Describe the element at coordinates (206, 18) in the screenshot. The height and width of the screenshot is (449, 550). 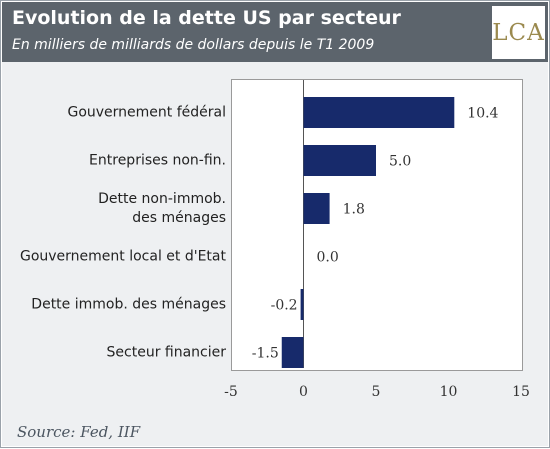
I see `chart-title: Evolution de la dette US par secteur` at that location.